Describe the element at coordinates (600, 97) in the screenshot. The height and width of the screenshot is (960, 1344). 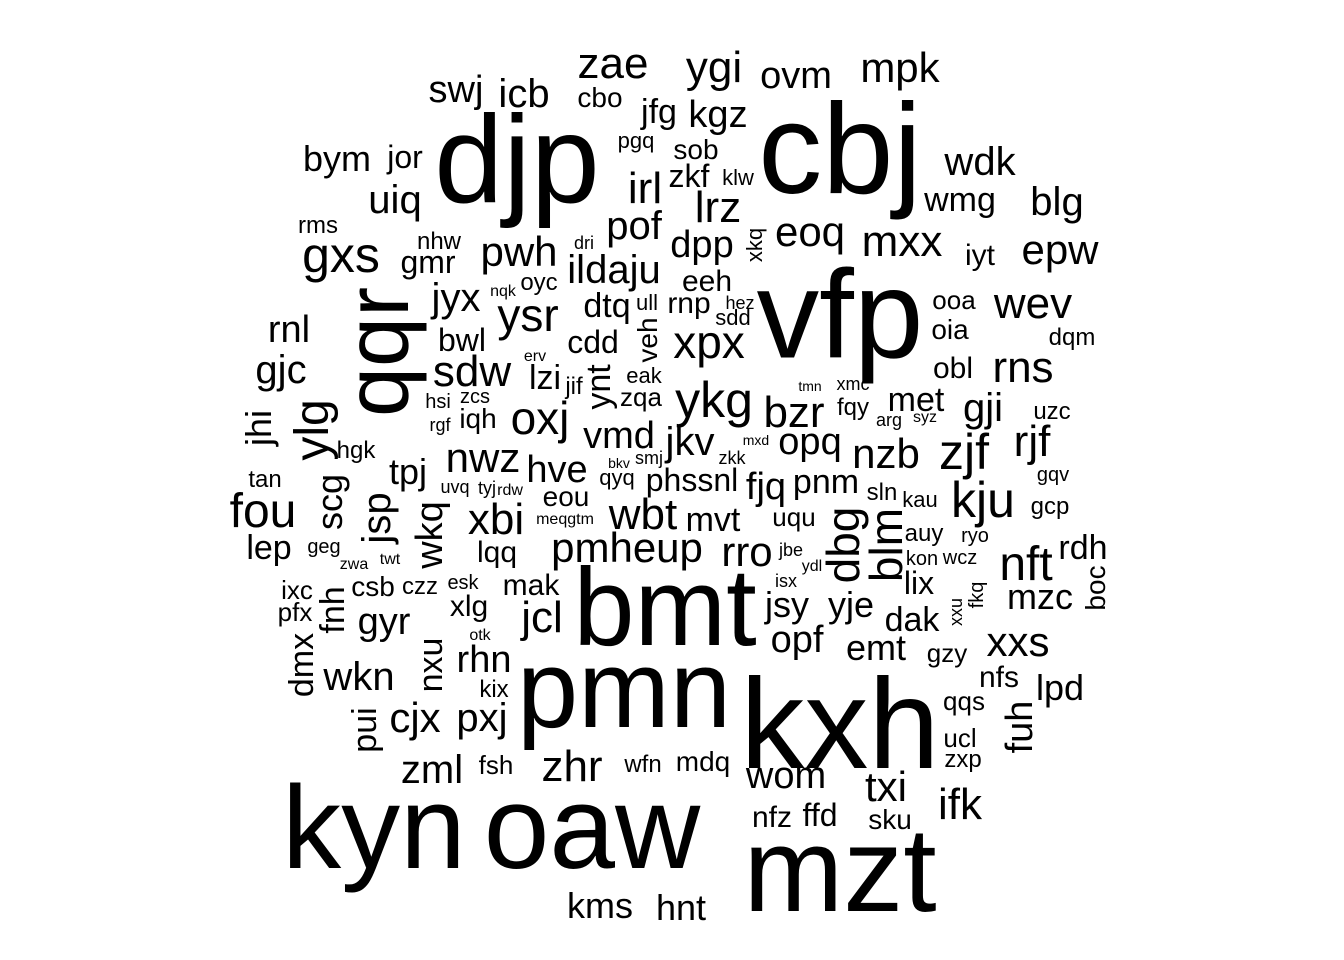
I see `word-cbo: cbo` at that location.